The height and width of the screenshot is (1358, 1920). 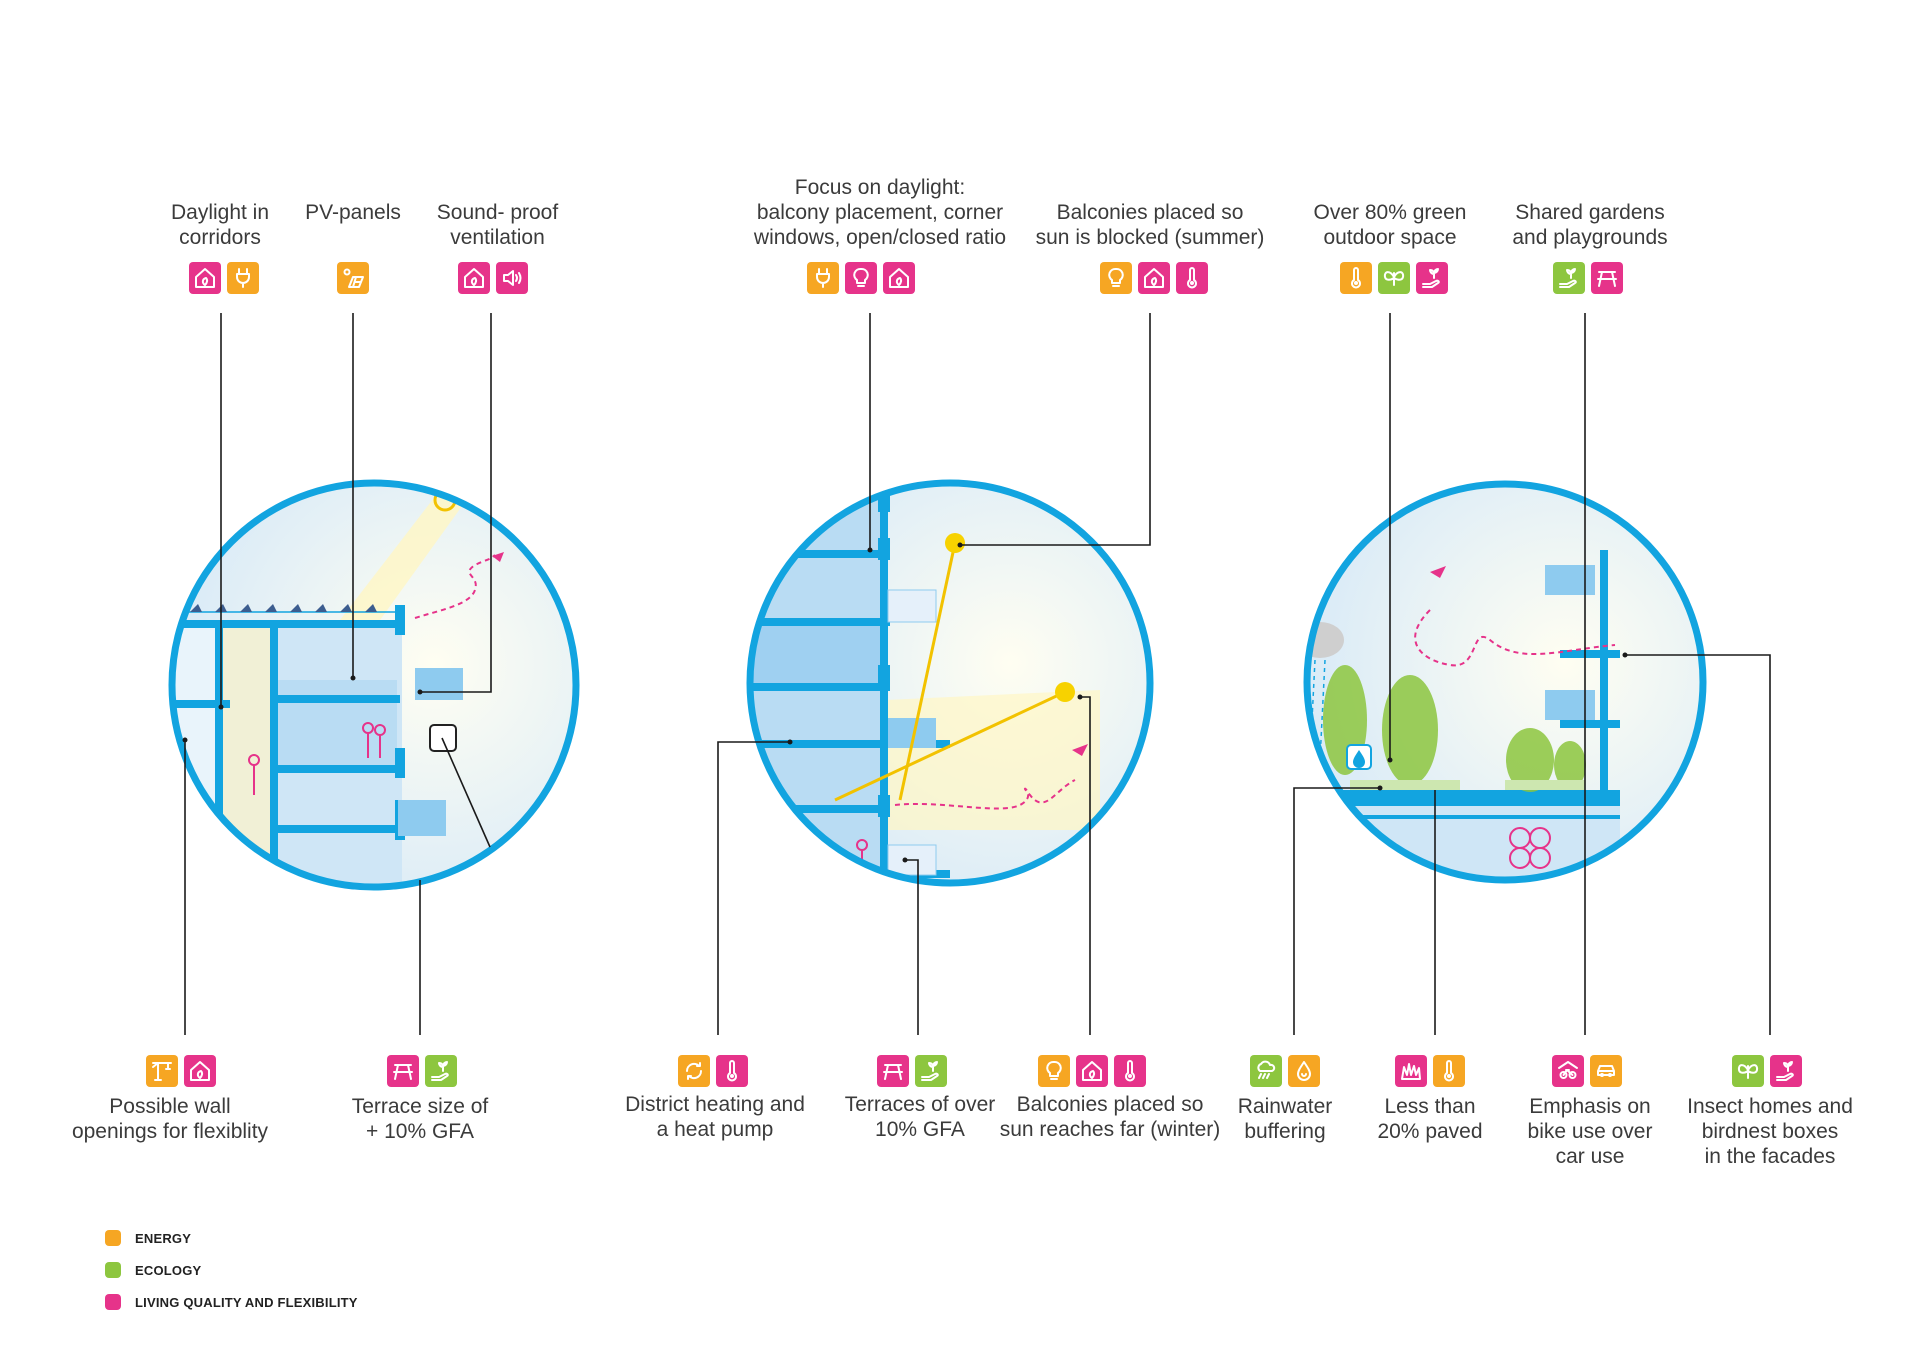 What do you see at coordinates (912, 1071) in the screenshot?
I see `icons-terraces-gfa` at bounding box center [912, 1071].